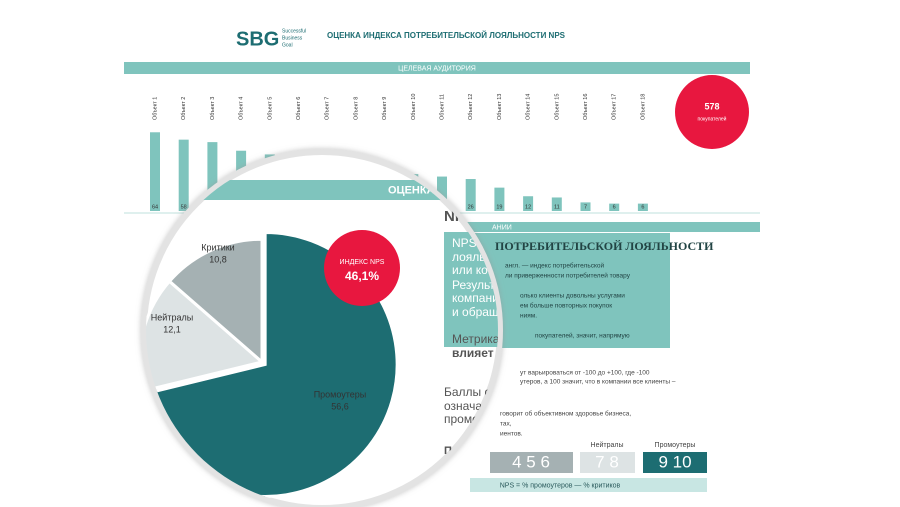 The width and height of the screenshot is (900, 507). What do you see at coordinates (506, 424) in the screenshot?
I see `fragment: тах,` at bounding box center [506, 424].